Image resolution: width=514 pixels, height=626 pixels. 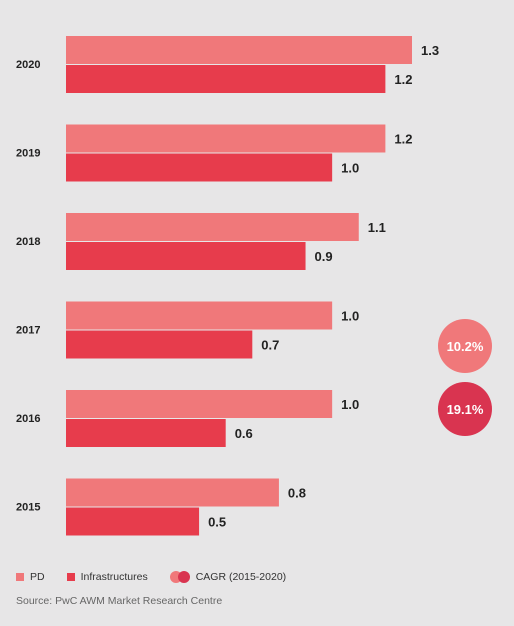 I want to click on year-label-2020: 2020, so click(x=28, y=65).